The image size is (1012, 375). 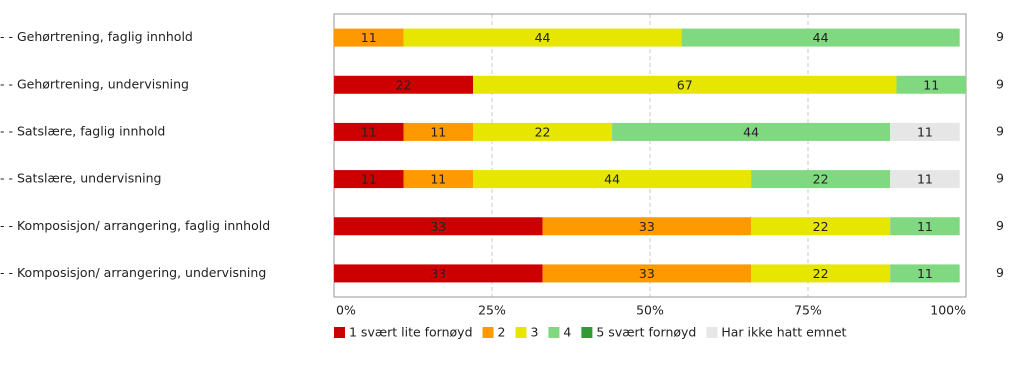 I want to click on data-label: 67, so click(x=685, y=84).